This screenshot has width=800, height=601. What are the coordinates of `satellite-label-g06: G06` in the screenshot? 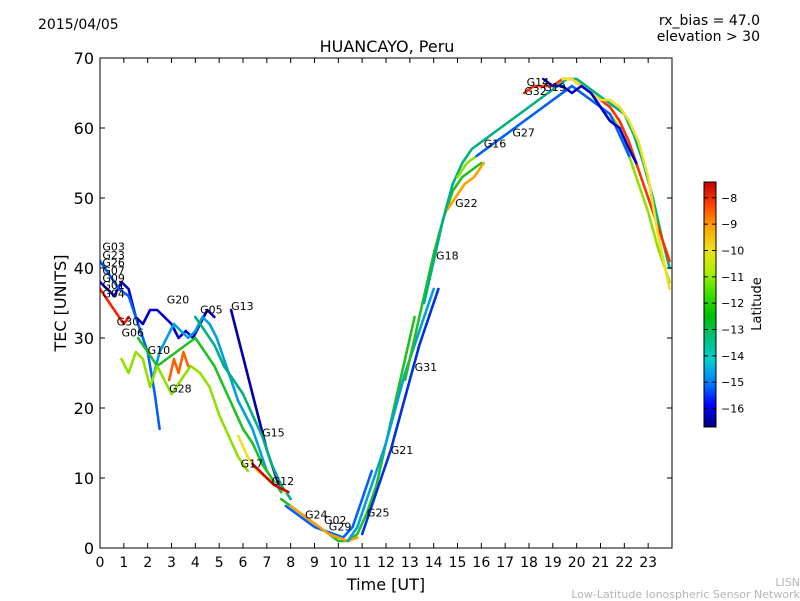 It's located at (132, 333).